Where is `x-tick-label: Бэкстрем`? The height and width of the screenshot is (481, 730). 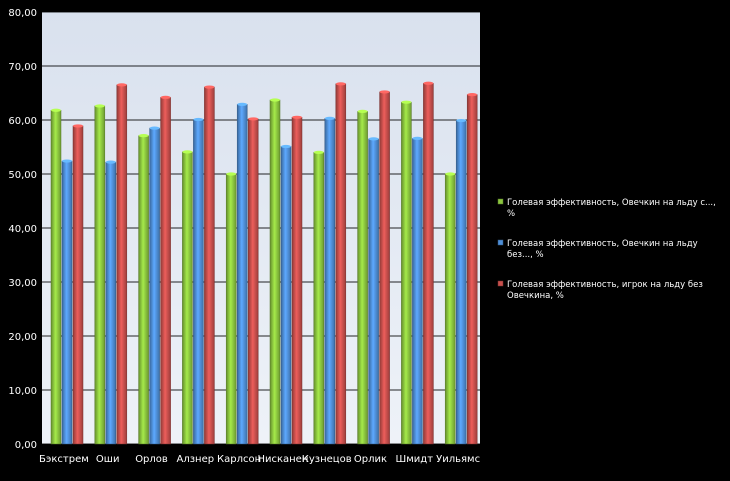 x-tick-label: Бэкстрем is located at coordinates (64, 459).